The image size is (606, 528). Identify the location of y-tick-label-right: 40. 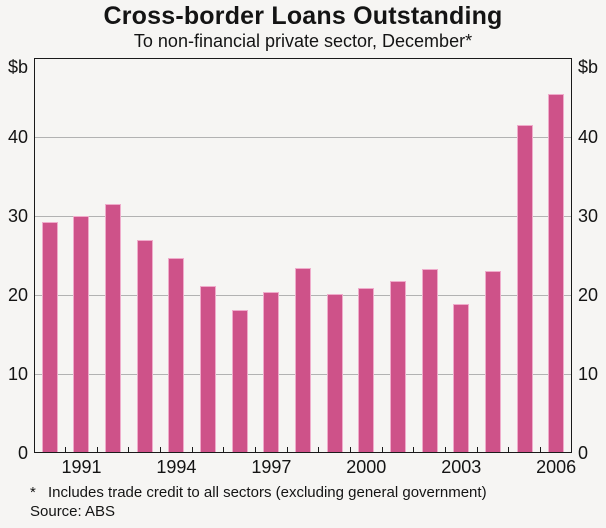
(588, 137).